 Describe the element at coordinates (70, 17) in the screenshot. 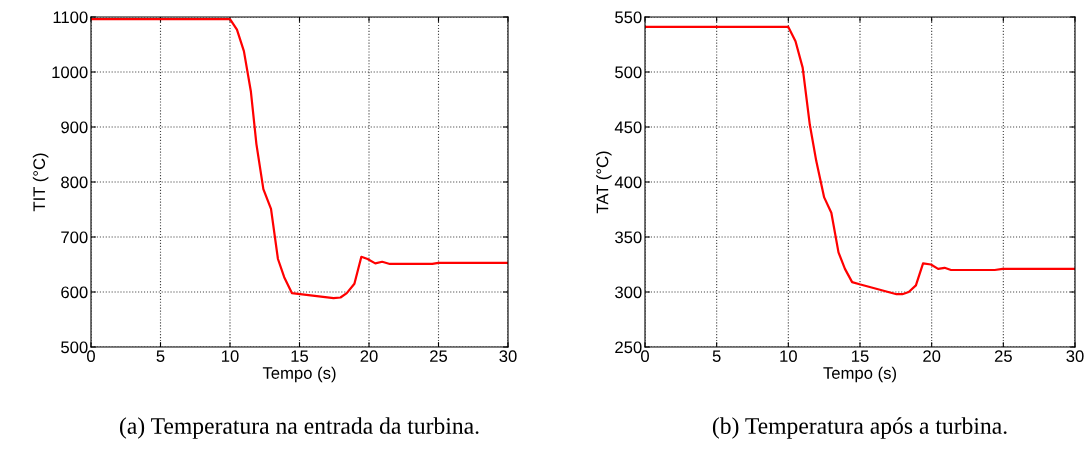

I see `y-tick-label: 1100` at that location.